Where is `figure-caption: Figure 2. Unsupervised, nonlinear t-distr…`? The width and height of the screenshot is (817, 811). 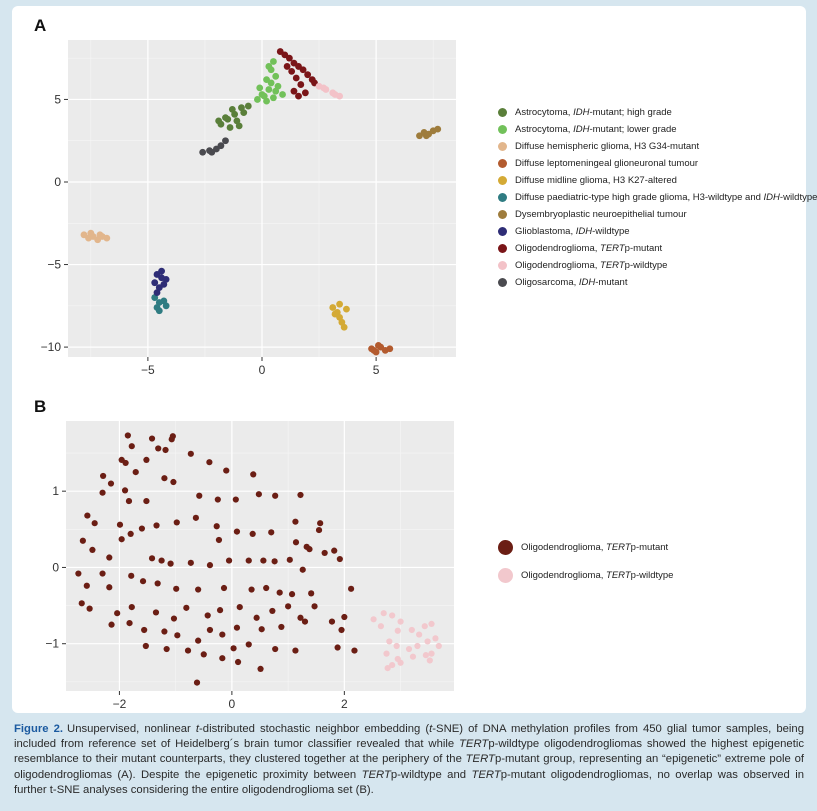
figure-caption: Figure 2. Unsupervised, nonlinear t-distr… is located at coordinates (409, 760).